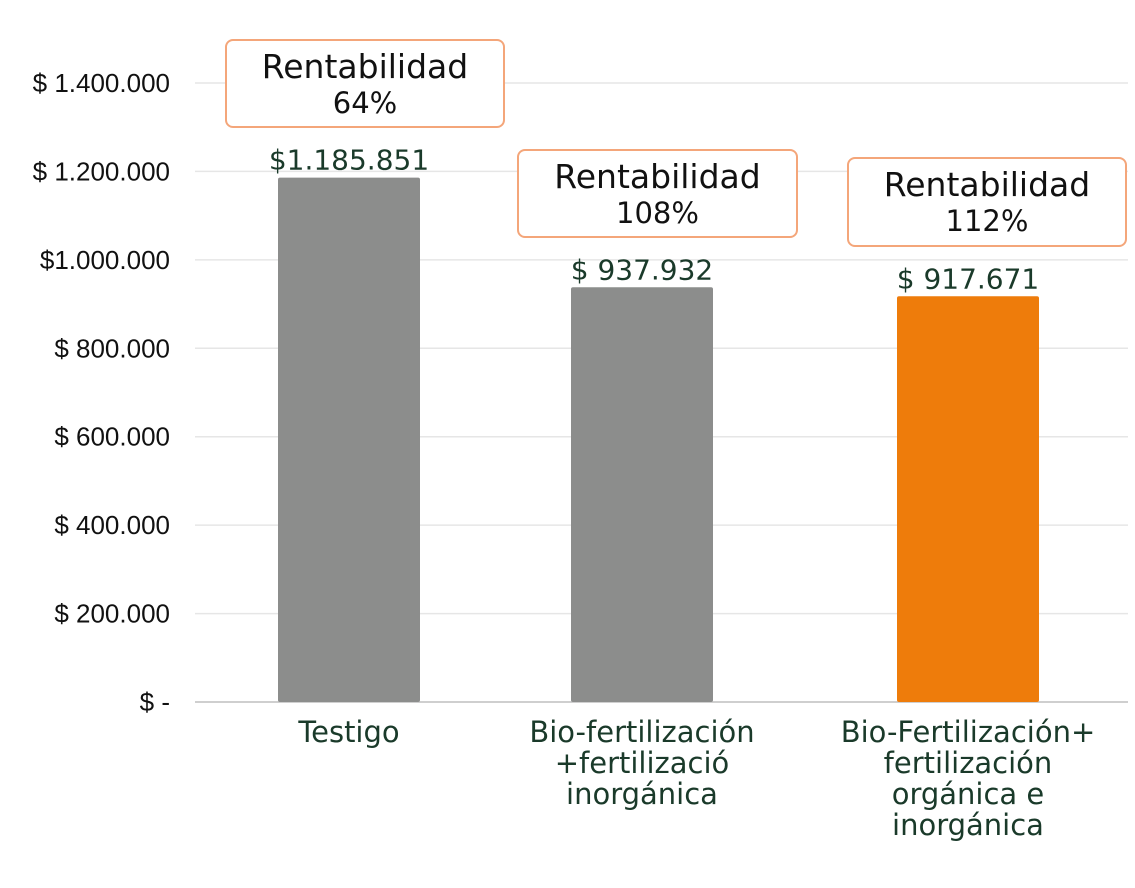  What do you see at coordinates (349, 160) in the screenshot?
I see `bar-value-label: $1.185.851` at bounding box center [349, 160].